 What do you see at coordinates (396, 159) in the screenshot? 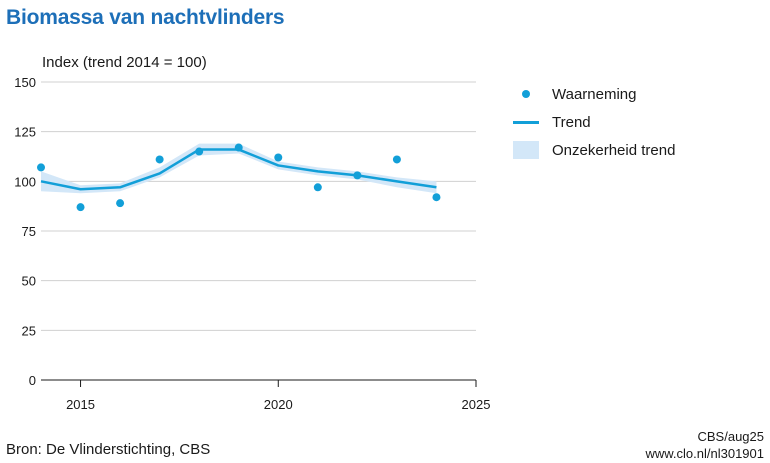
I see `observation-point-2023` at bounding box center [396, 159].